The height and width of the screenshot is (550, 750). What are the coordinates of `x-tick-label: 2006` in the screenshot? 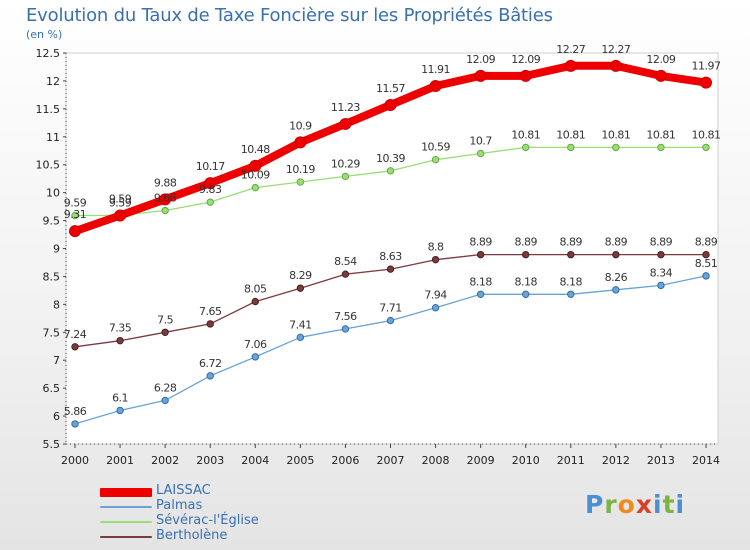 It's located at (345, 460).